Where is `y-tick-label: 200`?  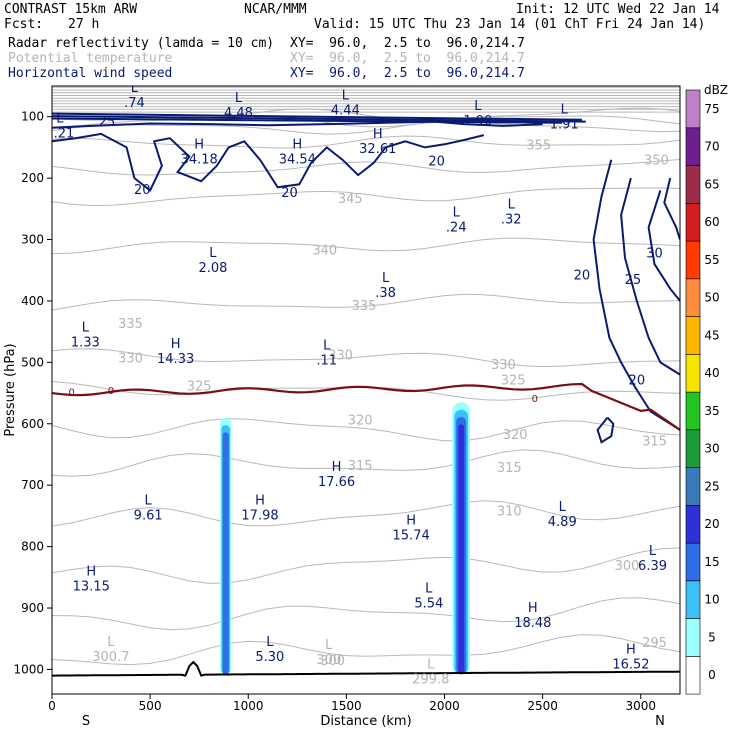
y-tick-label: 200 is located at coordinates (32, 178).